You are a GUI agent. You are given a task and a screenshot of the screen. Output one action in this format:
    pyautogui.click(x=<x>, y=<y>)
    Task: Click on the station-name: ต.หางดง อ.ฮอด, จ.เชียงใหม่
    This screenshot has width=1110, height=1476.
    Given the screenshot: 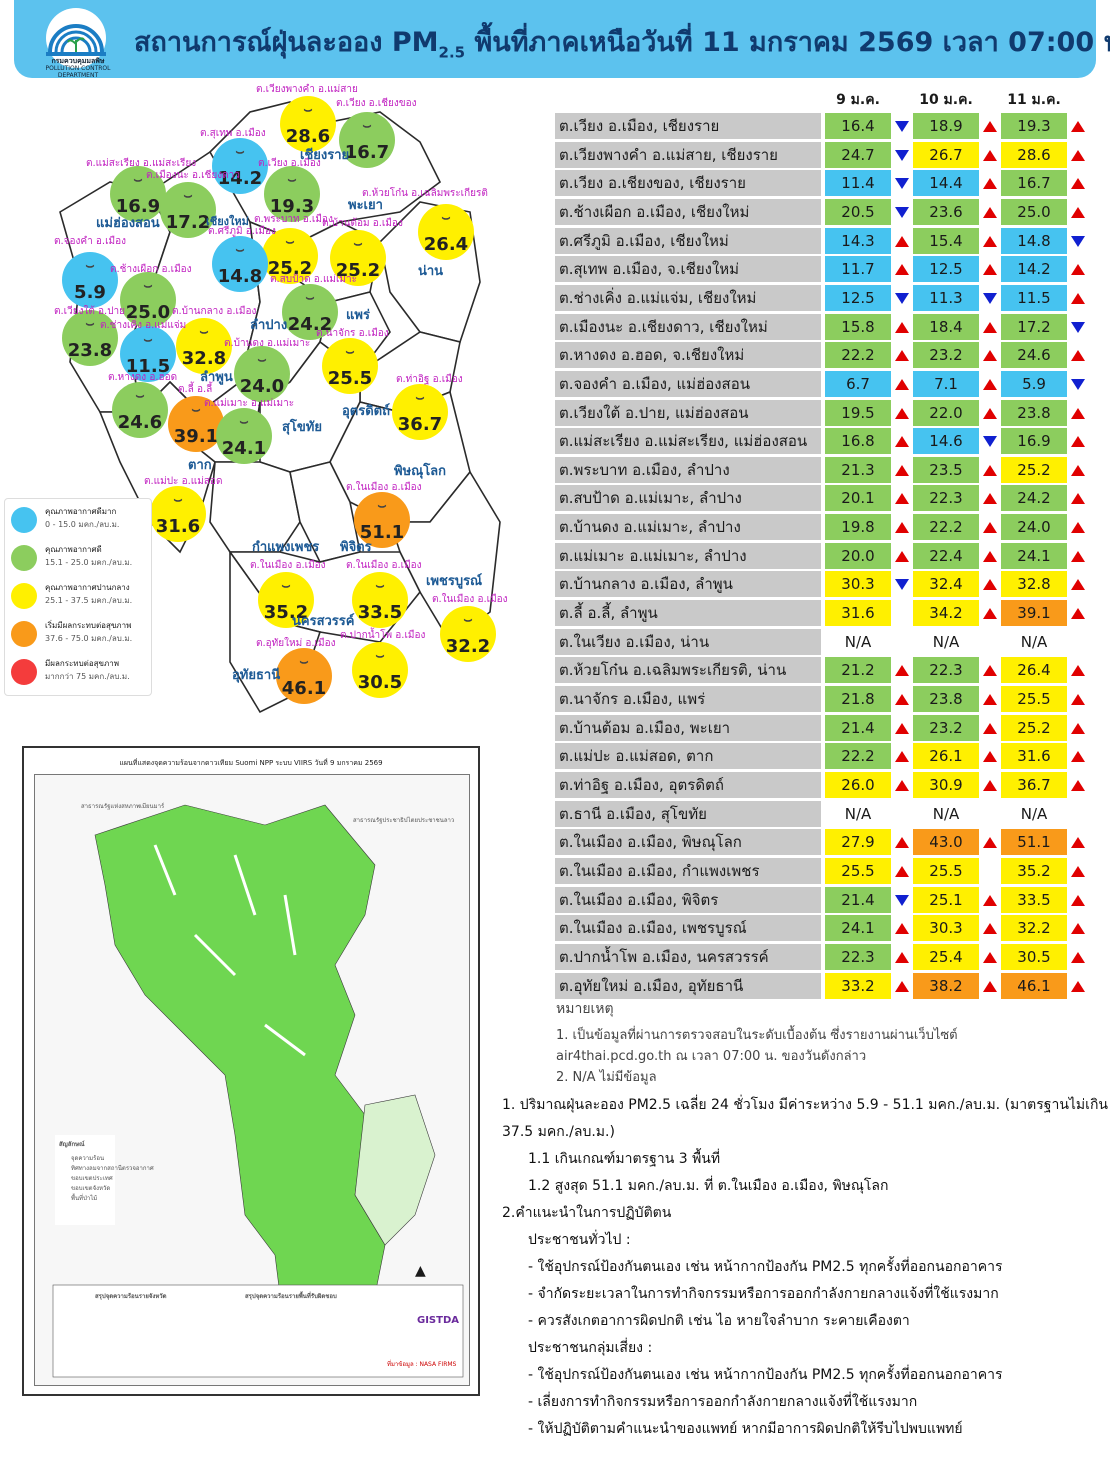 What is the action you would take?
    pyautogui.click(x=688, y=355)
    